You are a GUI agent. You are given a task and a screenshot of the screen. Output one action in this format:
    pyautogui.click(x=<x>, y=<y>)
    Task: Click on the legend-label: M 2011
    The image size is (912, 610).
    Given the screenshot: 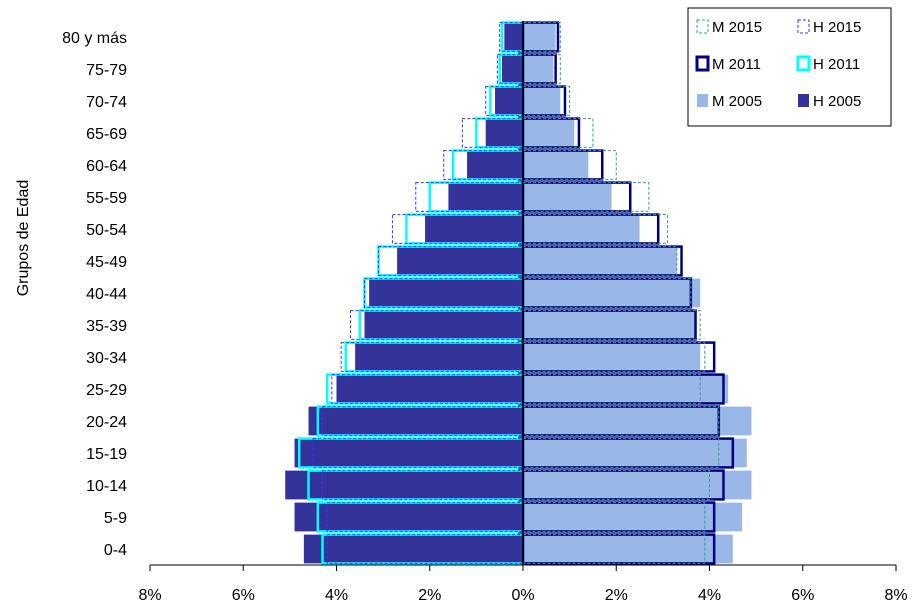 What is the action you would take?
    pyautogui.click(x=736, y=64)
    